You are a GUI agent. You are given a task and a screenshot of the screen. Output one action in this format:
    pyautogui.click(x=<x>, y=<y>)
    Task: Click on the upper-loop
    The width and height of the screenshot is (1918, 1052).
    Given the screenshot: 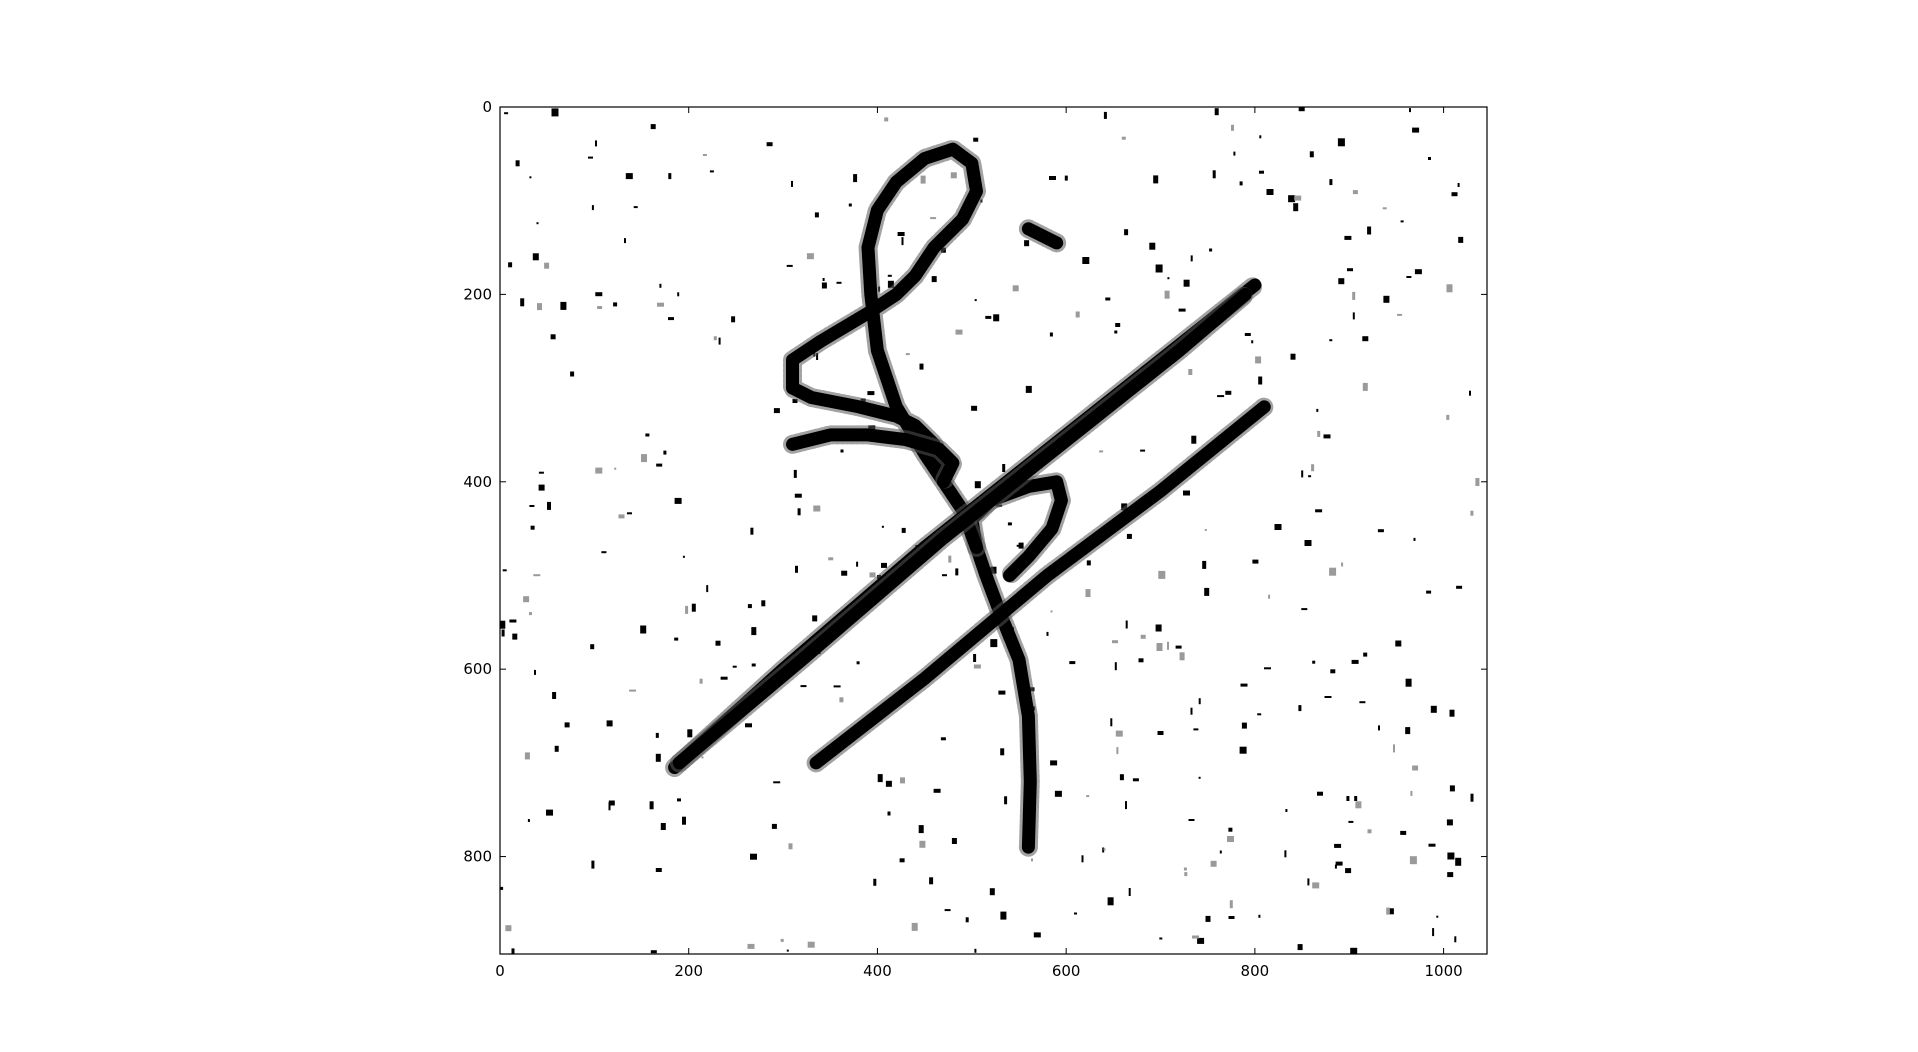 What is the action you would take?
    pyautogui.click(x=884, y=348)
    